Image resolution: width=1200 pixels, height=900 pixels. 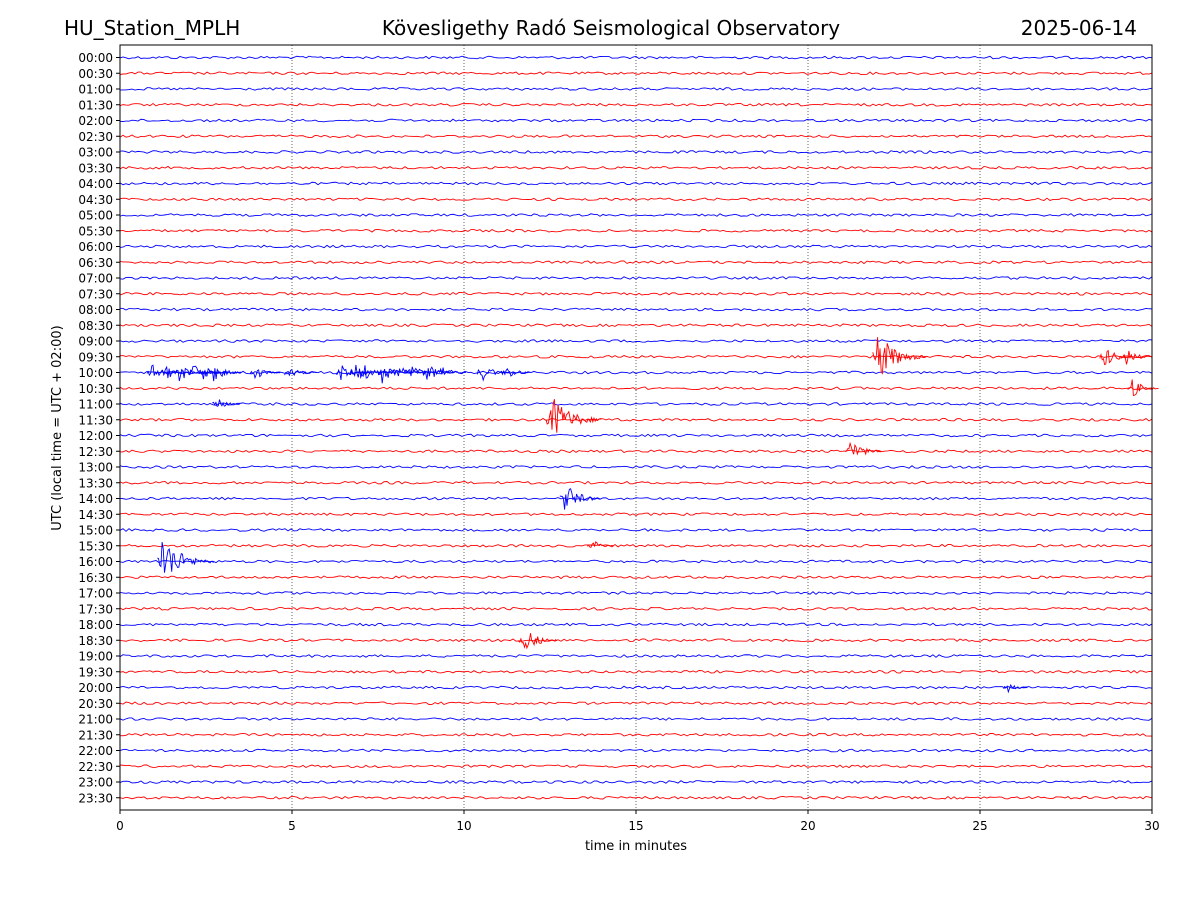 What do you see at coordinates (95, 578) in the screenshot?
I see `y-tick-label: 16:30` at bounding box center [95, 578].